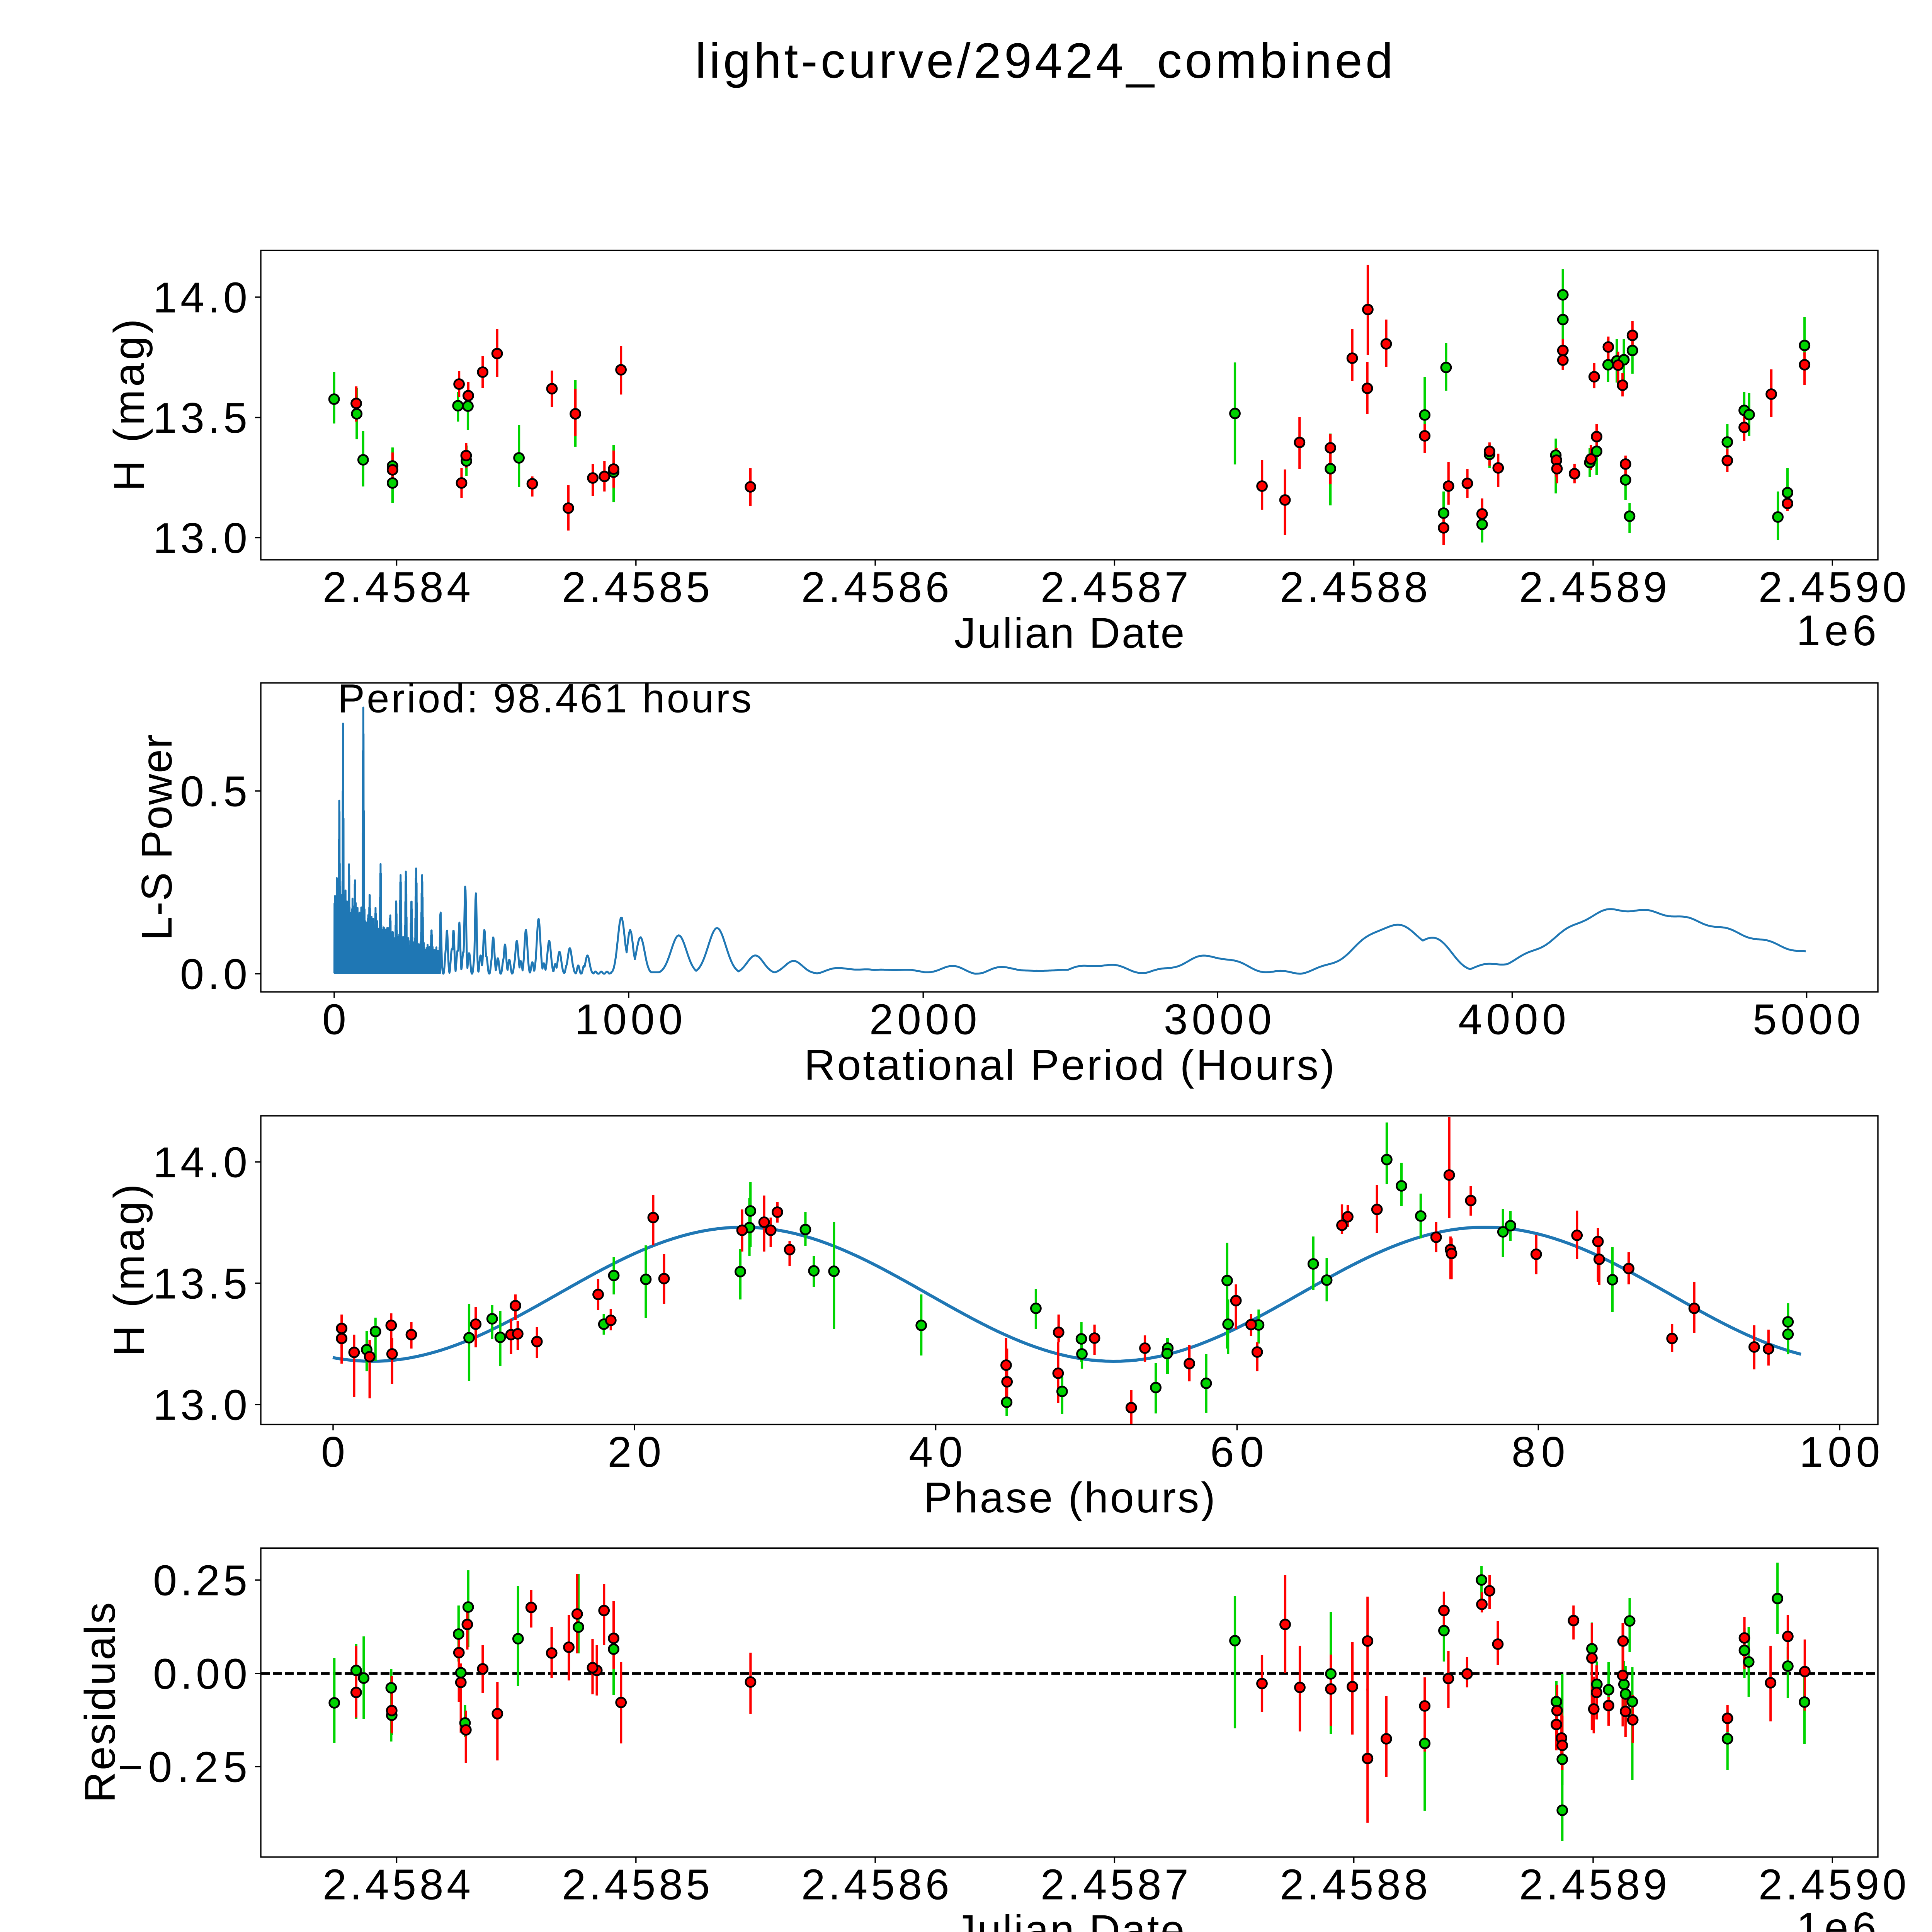  Describe the element at coordinates (200, 1581) in the screenshot. I see `svg-text: 0.25` at that location.